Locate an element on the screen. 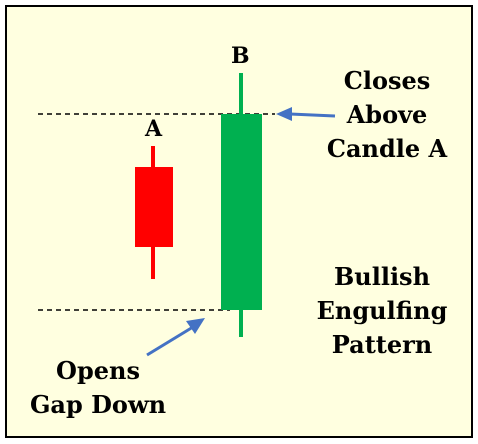 This screenshot has height=444, width=478. callout-line: Closes is located at coordinates (387, 80).